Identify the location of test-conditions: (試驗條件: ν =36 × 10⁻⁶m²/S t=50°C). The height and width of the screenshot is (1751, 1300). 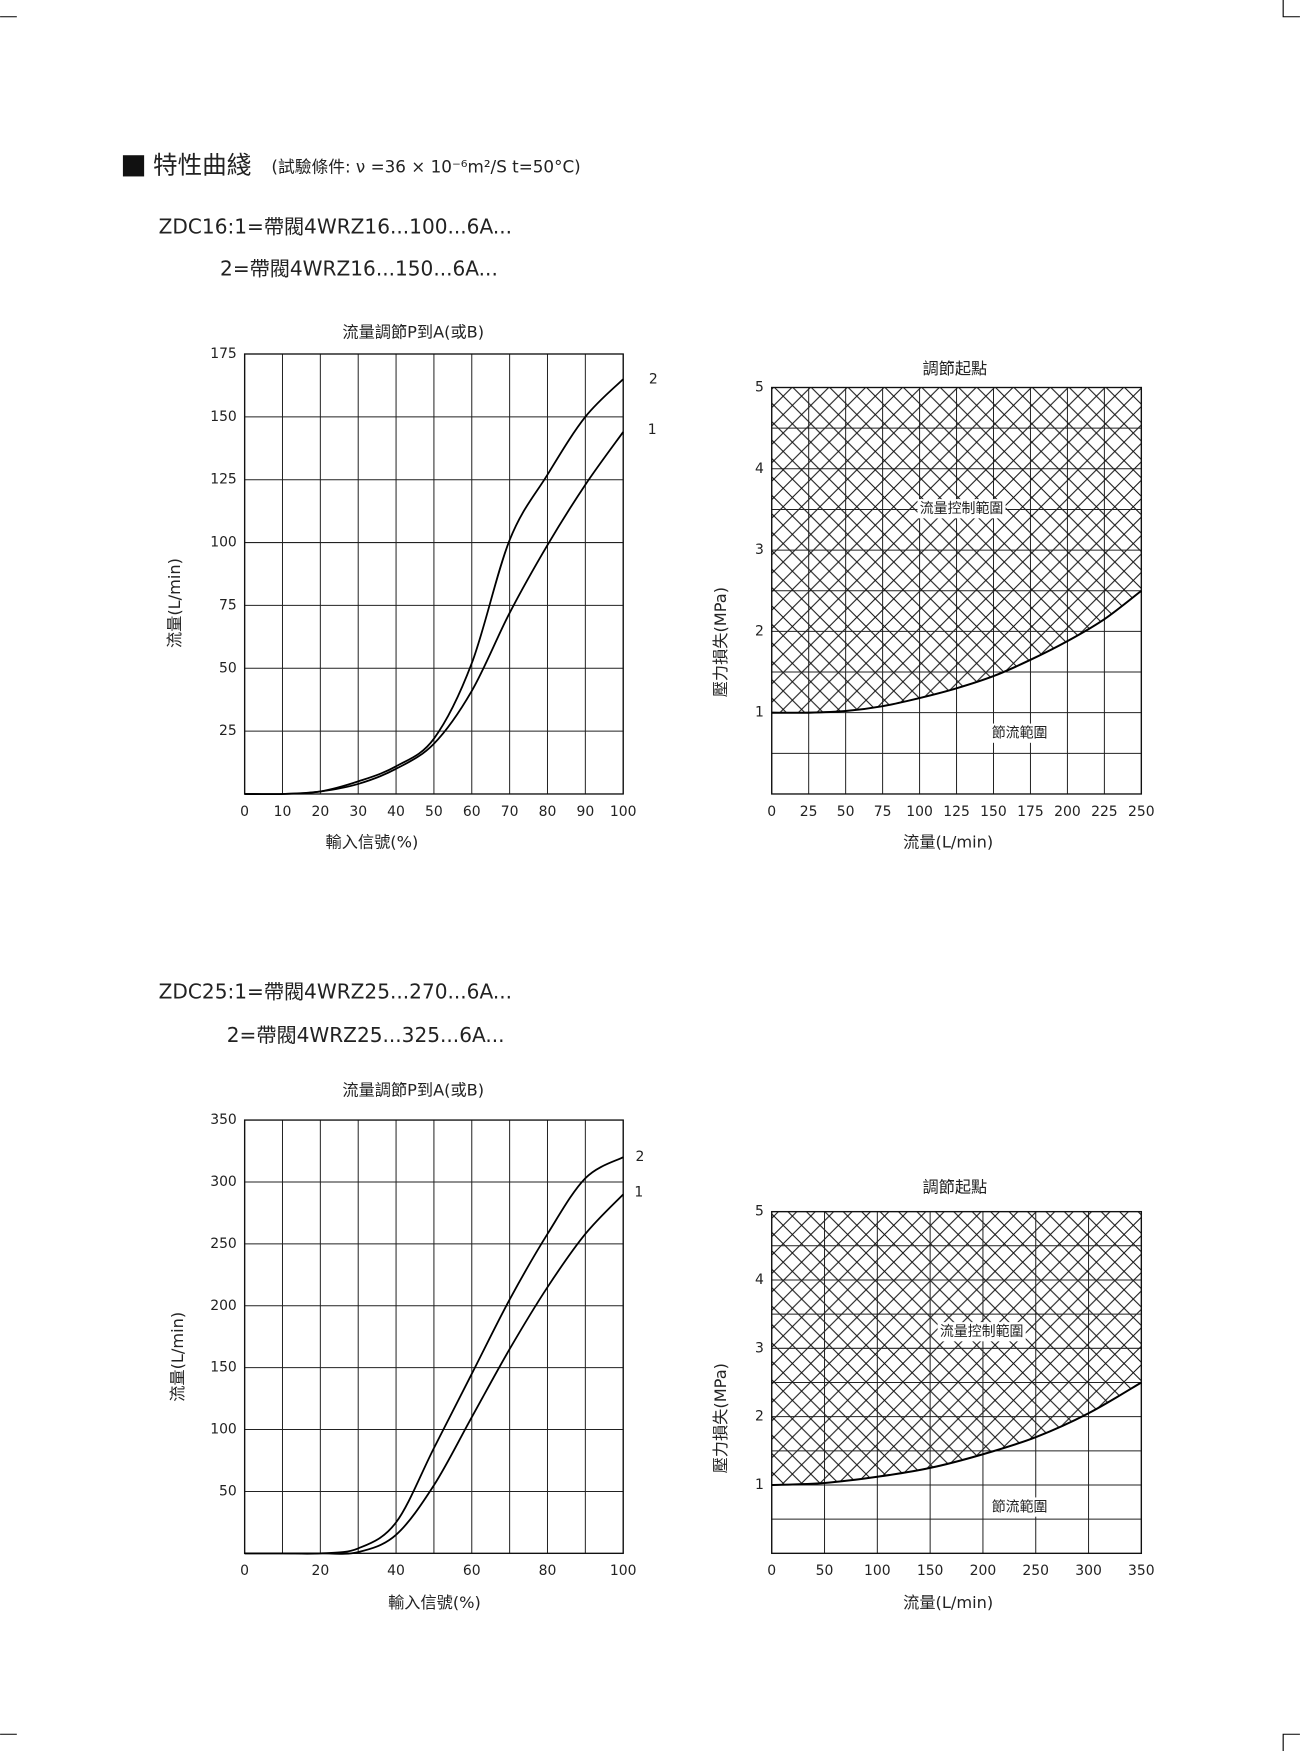
(425, 167).